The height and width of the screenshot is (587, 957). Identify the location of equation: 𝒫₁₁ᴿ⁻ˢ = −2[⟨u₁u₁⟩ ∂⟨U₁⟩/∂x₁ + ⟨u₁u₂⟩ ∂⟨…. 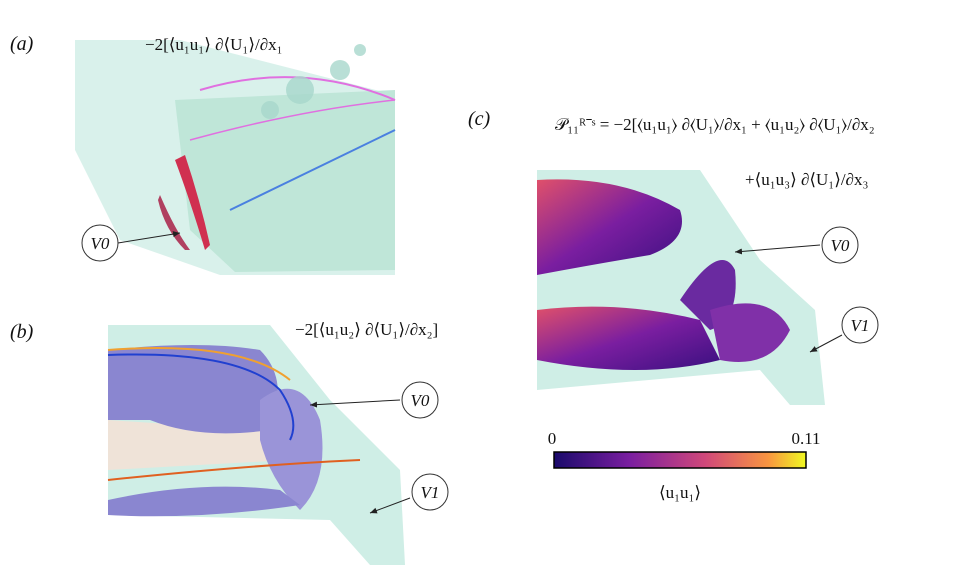
(715, 124).